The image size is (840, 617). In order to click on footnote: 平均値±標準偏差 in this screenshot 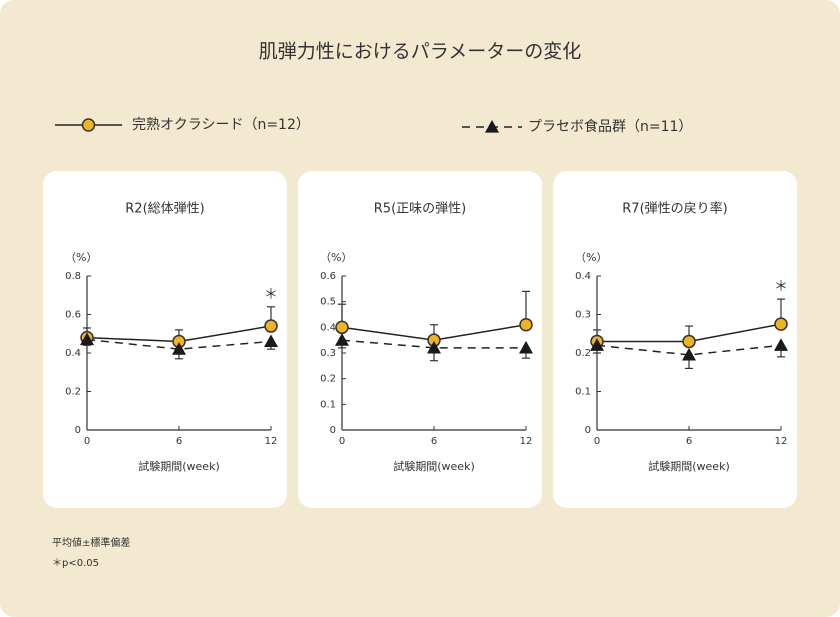, I will do `click(91, 542)`.